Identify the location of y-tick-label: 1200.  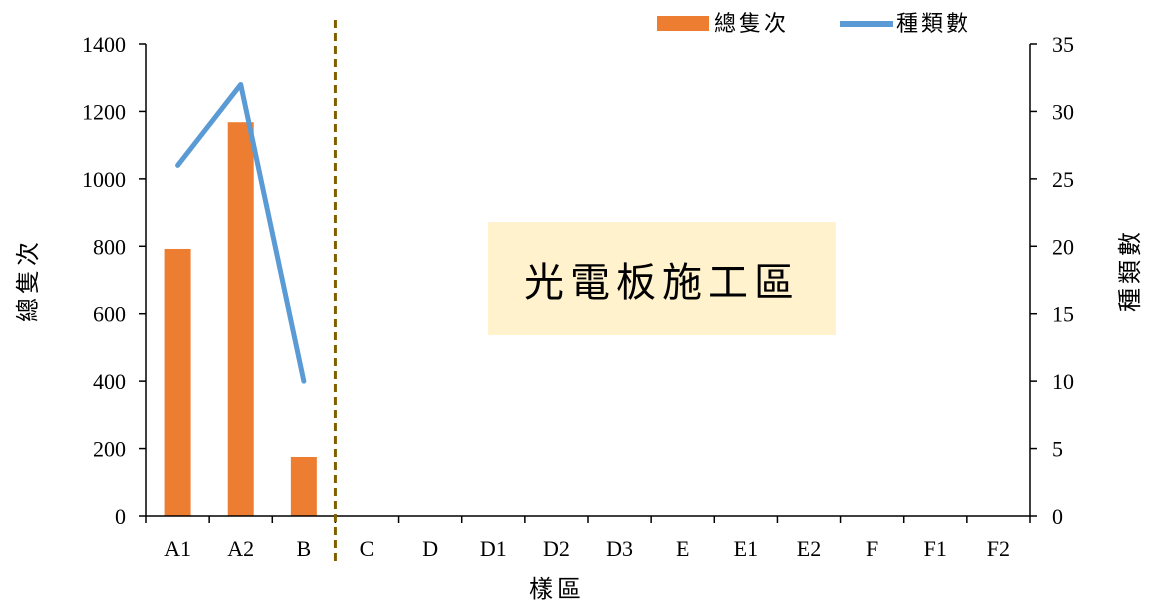
(104, 111).